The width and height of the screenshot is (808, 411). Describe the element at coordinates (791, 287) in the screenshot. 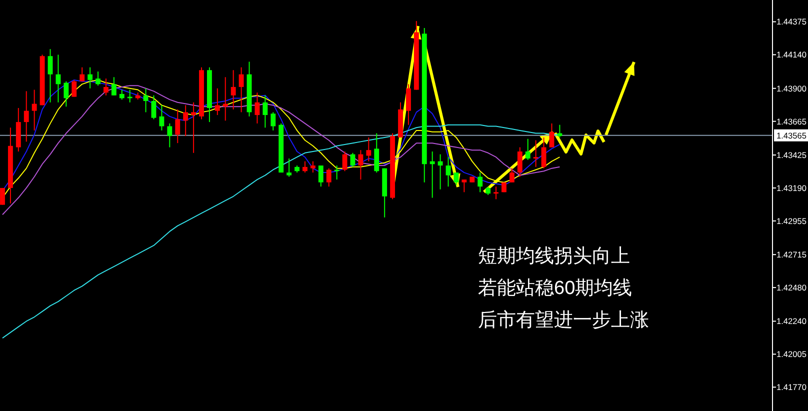

I see `y-tick-label: 1.42480` at that location.